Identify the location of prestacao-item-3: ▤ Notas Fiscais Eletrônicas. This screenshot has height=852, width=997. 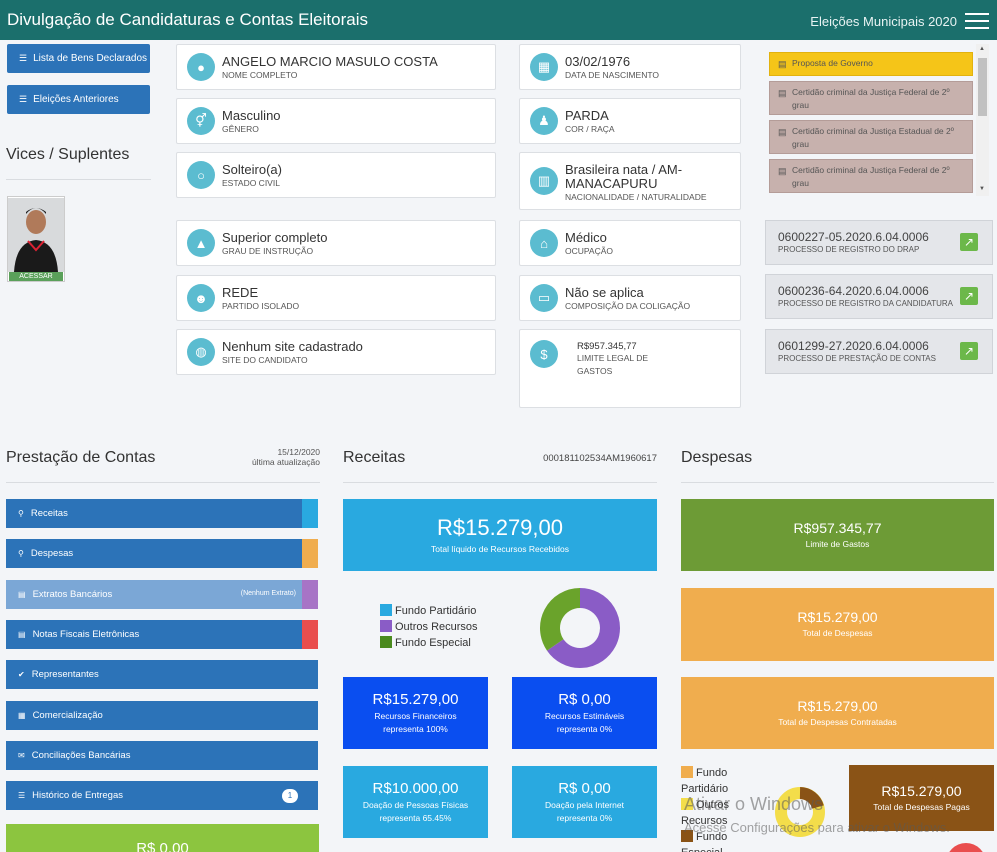
(162, 634).